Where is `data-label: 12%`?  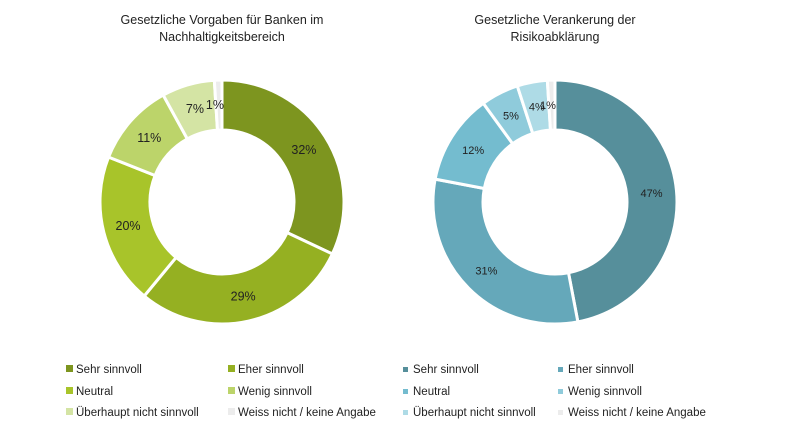 data-label: 12% is located at coordinates (473, 151).